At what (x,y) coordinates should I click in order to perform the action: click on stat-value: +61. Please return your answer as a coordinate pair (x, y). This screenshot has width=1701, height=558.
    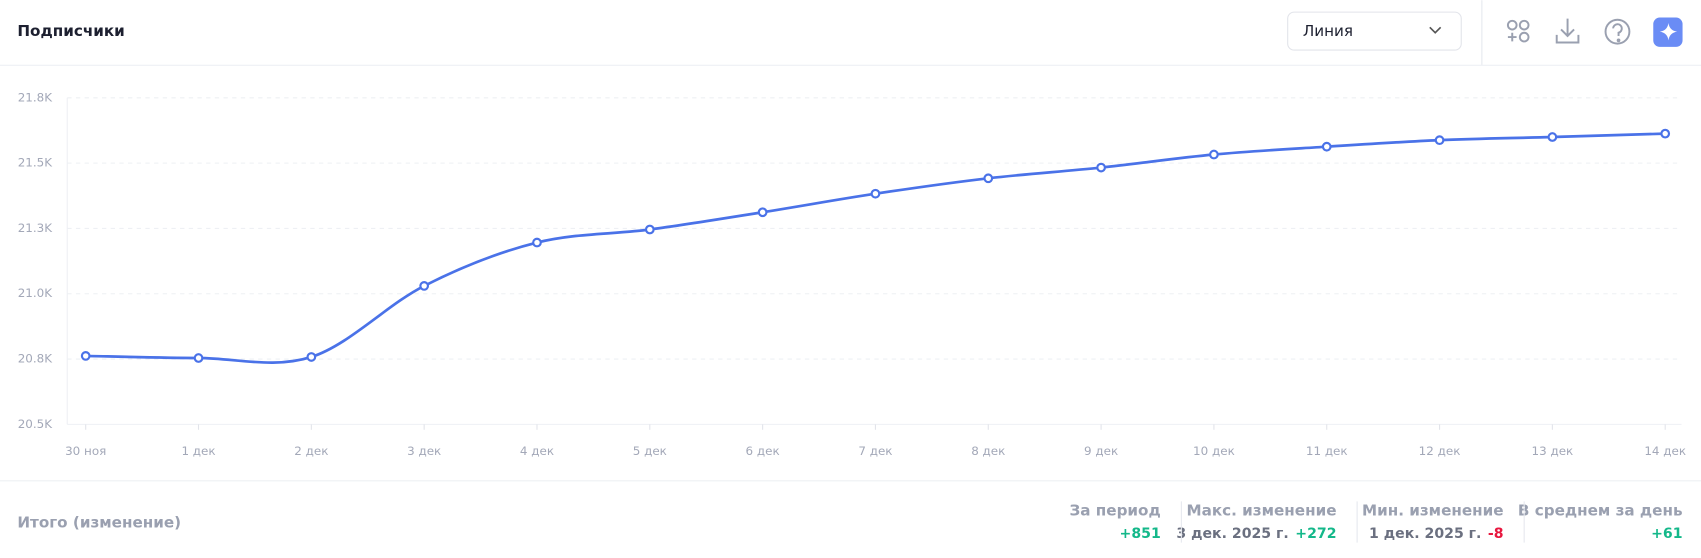
    Looking at the image, I should click on (1666, 534).